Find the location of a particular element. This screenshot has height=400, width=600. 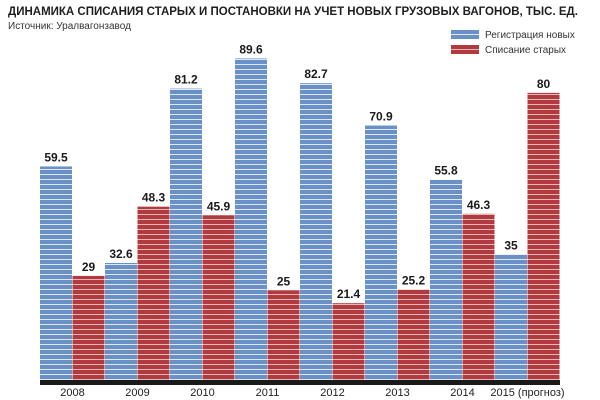

value-label-new-3: 89.6 is located at coordinates (251, 49).